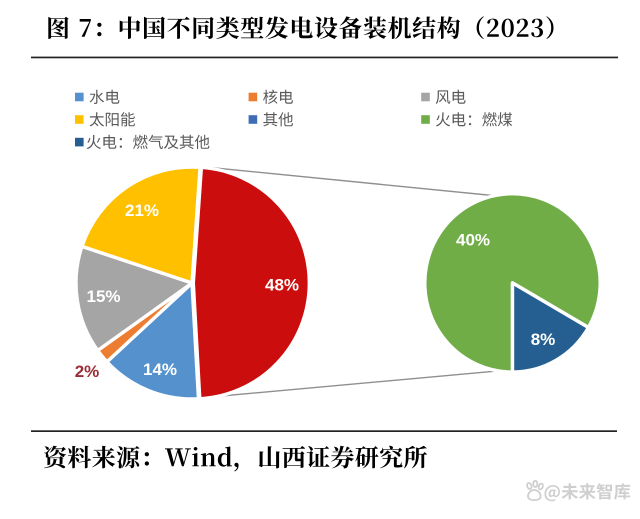 The height and width of the screenshot is (519, 640). I want to click on svg-text: 14%, so click(160, 369).